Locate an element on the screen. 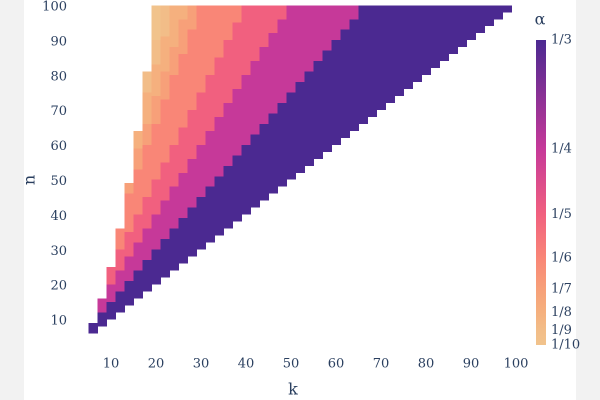 The image size is (600, 400). x-tick-label: 40 is located at coordinates (246, 364).